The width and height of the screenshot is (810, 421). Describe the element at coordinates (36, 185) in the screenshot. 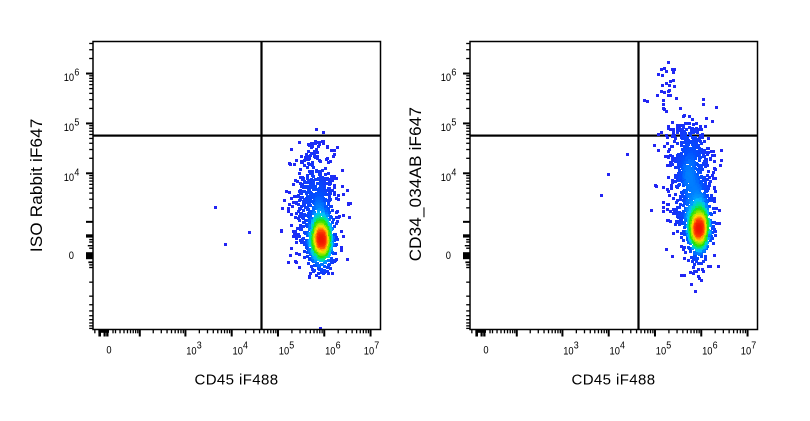

I see `svg-text: ISO Rabbit iF647` at that location.